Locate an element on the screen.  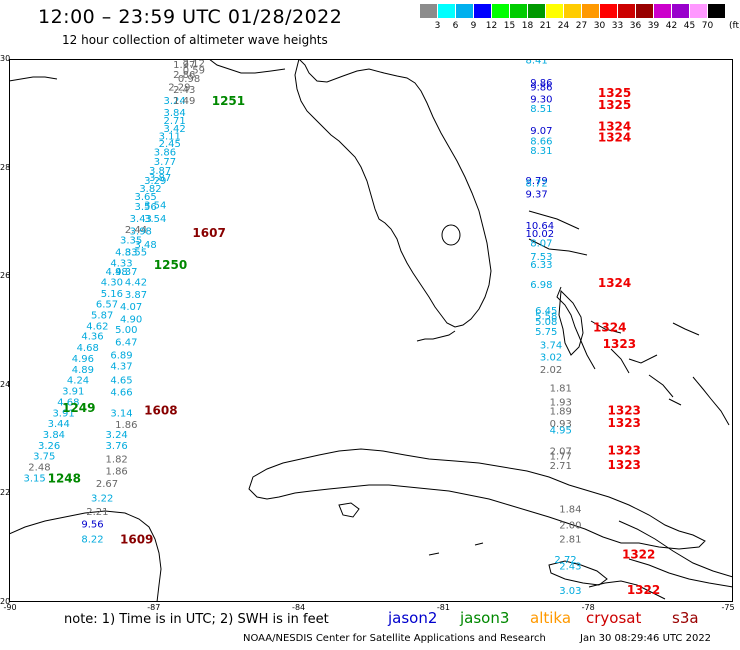
swh-value-label: 2.21 is located at coordinates (97, 512).